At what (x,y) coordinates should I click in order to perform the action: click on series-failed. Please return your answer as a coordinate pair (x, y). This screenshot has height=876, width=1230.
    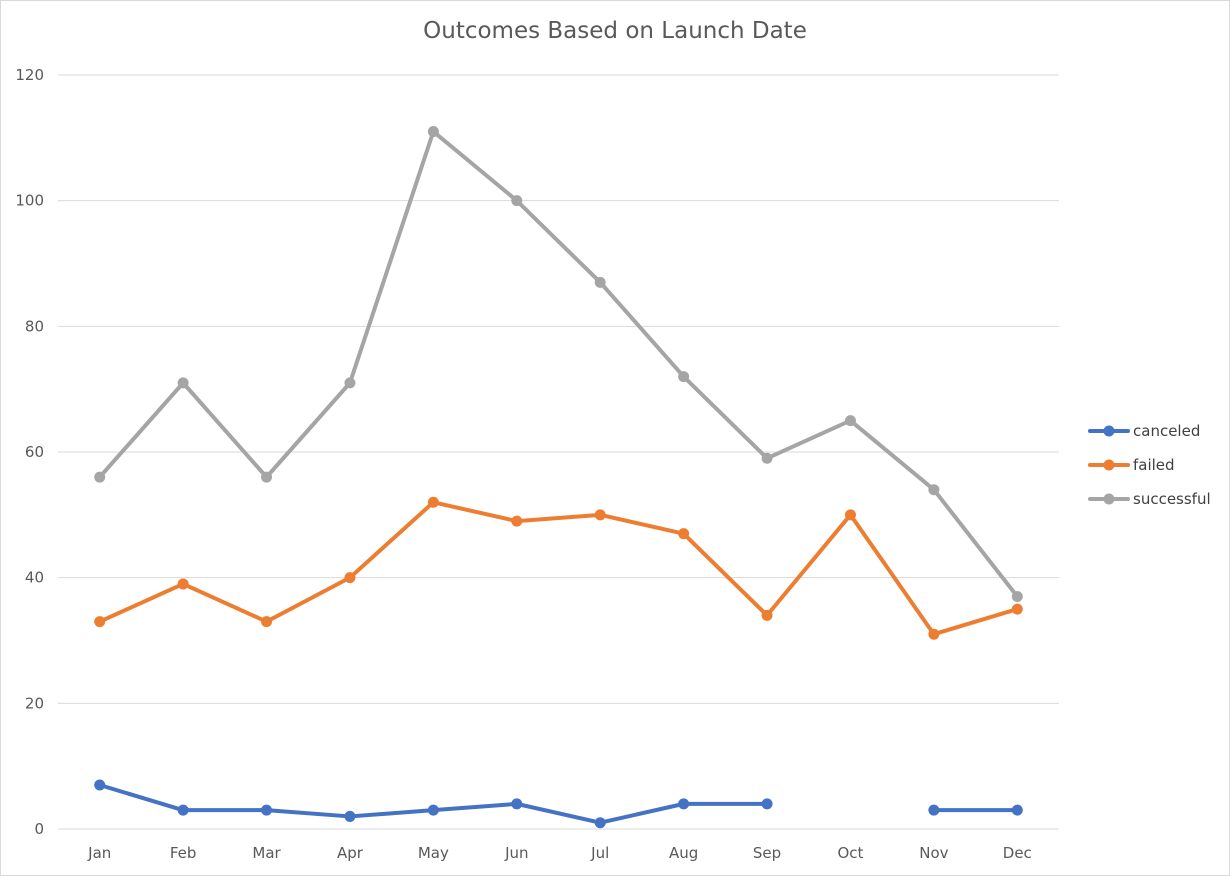
    Looking at the image, I should click on (558, 568).